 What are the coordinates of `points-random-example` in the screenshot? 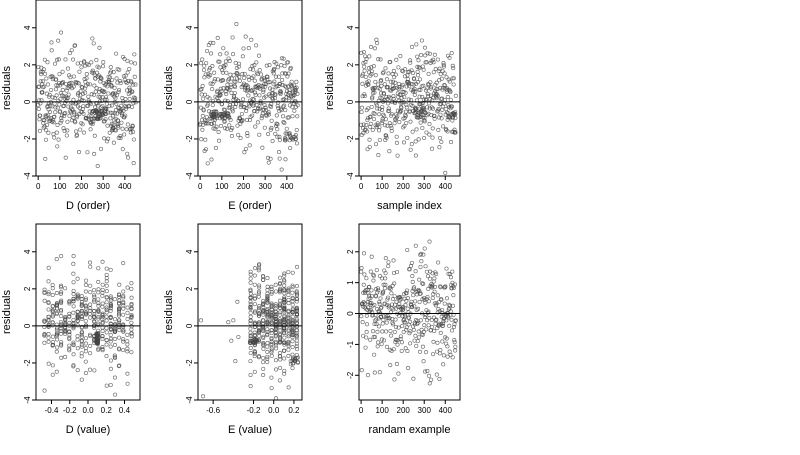 It's located at (408, 312).